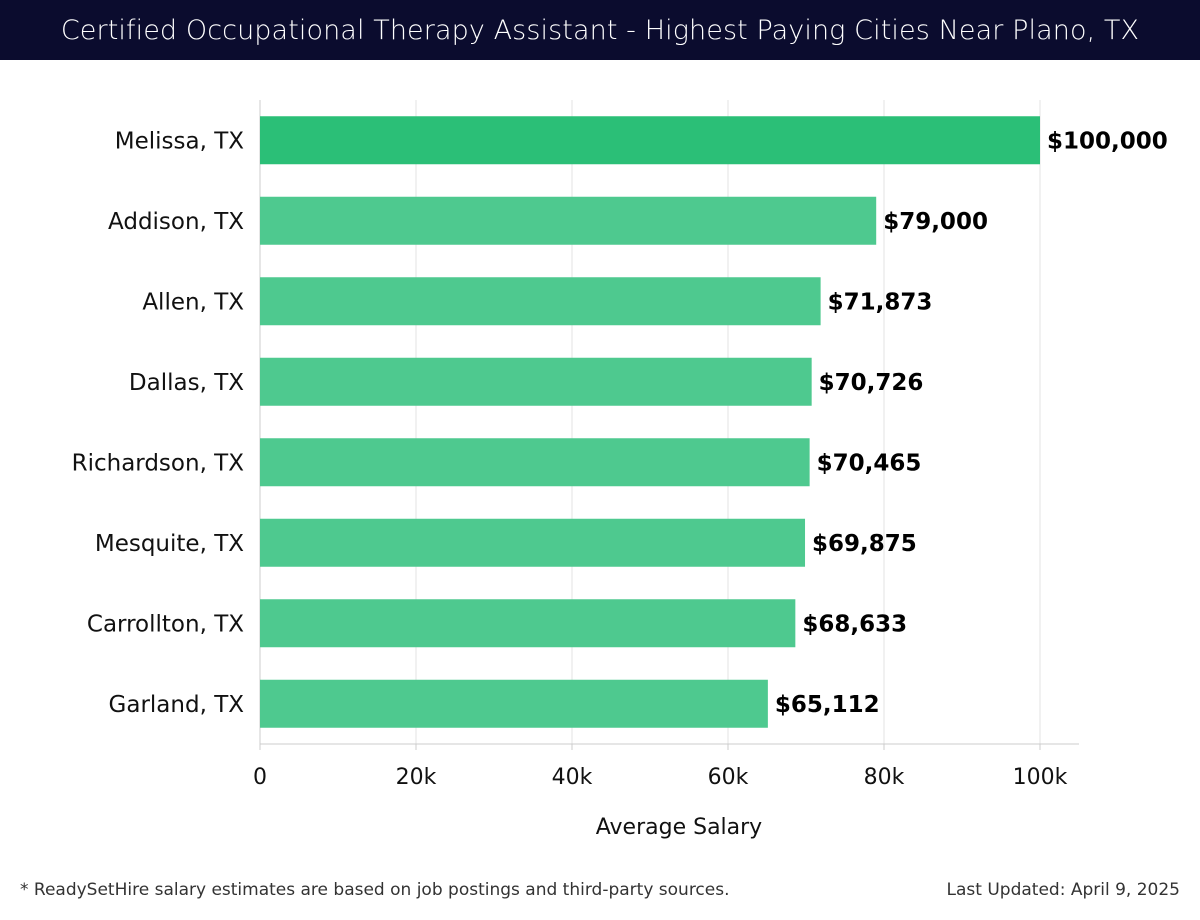  I want to click on category-label: Carrollton, TX, so click(165, 624).